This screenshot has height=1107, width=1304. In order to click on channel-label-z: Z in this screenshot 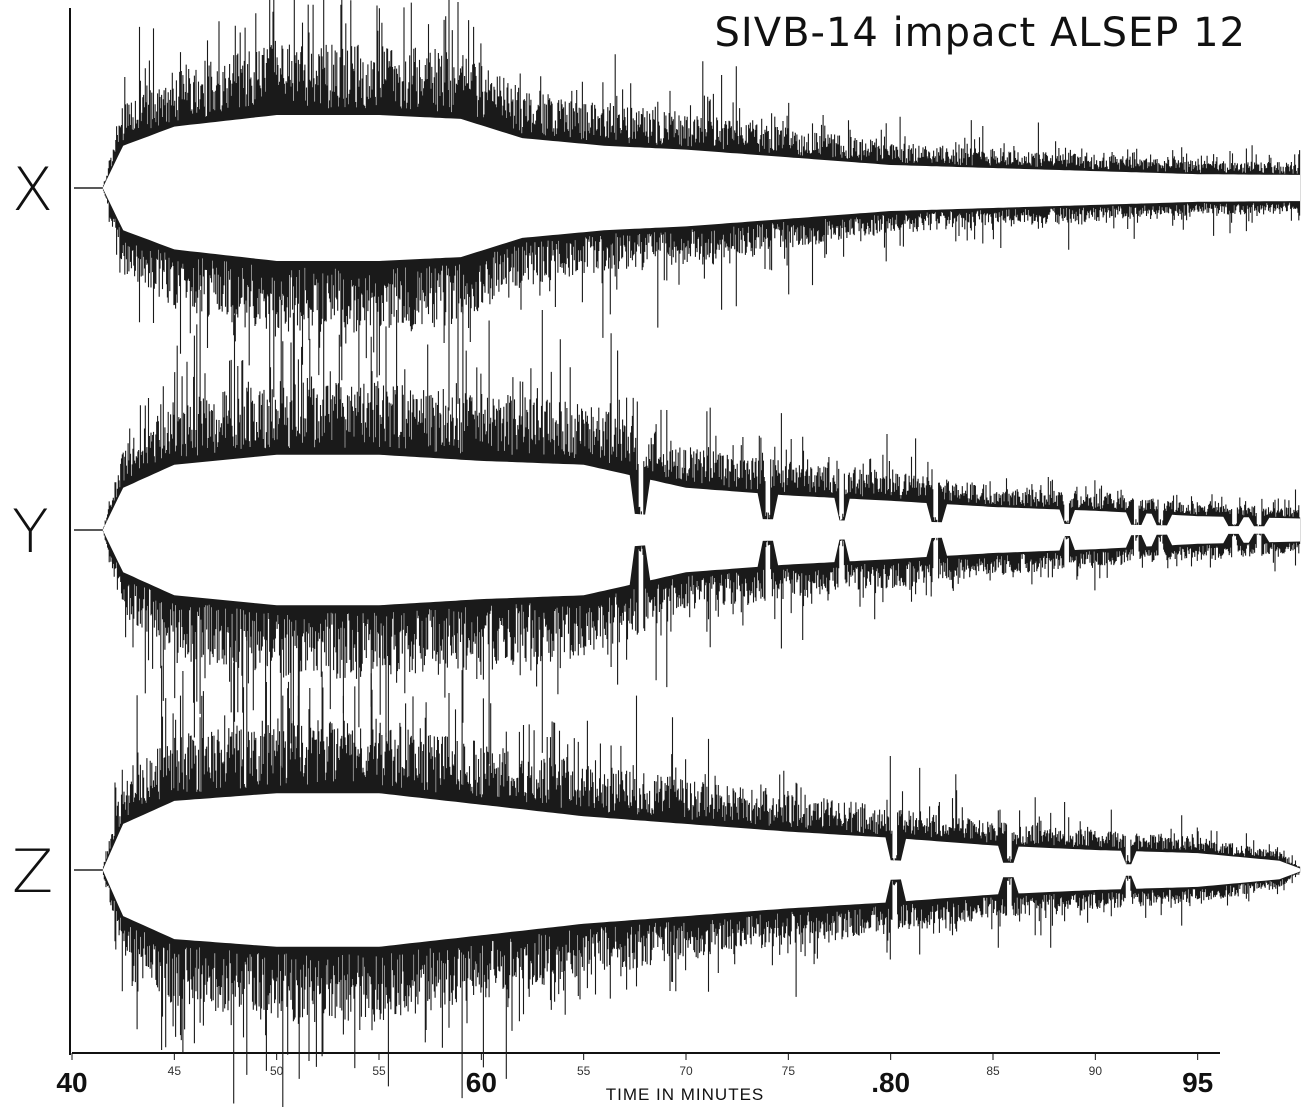, I will do `click(32, 872)`.